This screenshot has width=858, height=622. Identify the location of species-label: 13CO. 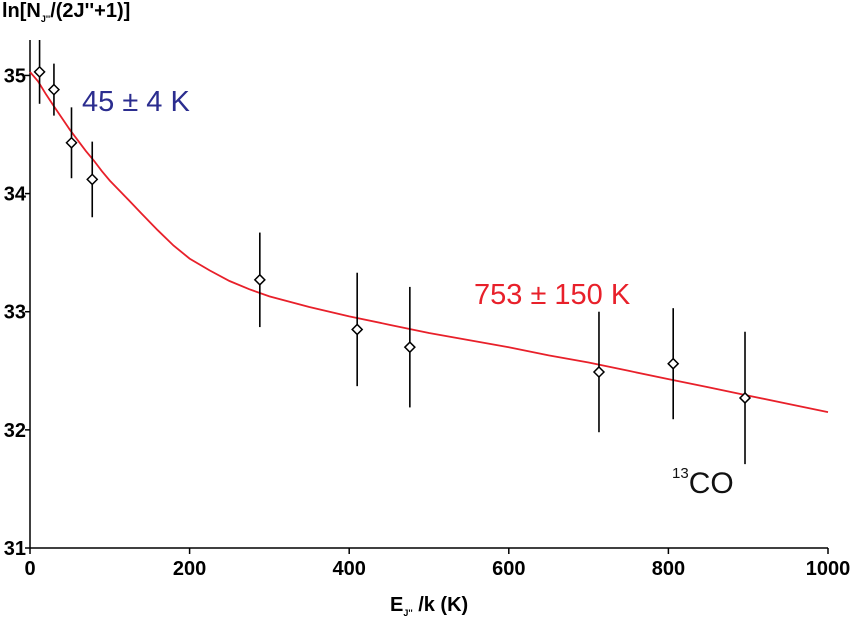
(703, 482).